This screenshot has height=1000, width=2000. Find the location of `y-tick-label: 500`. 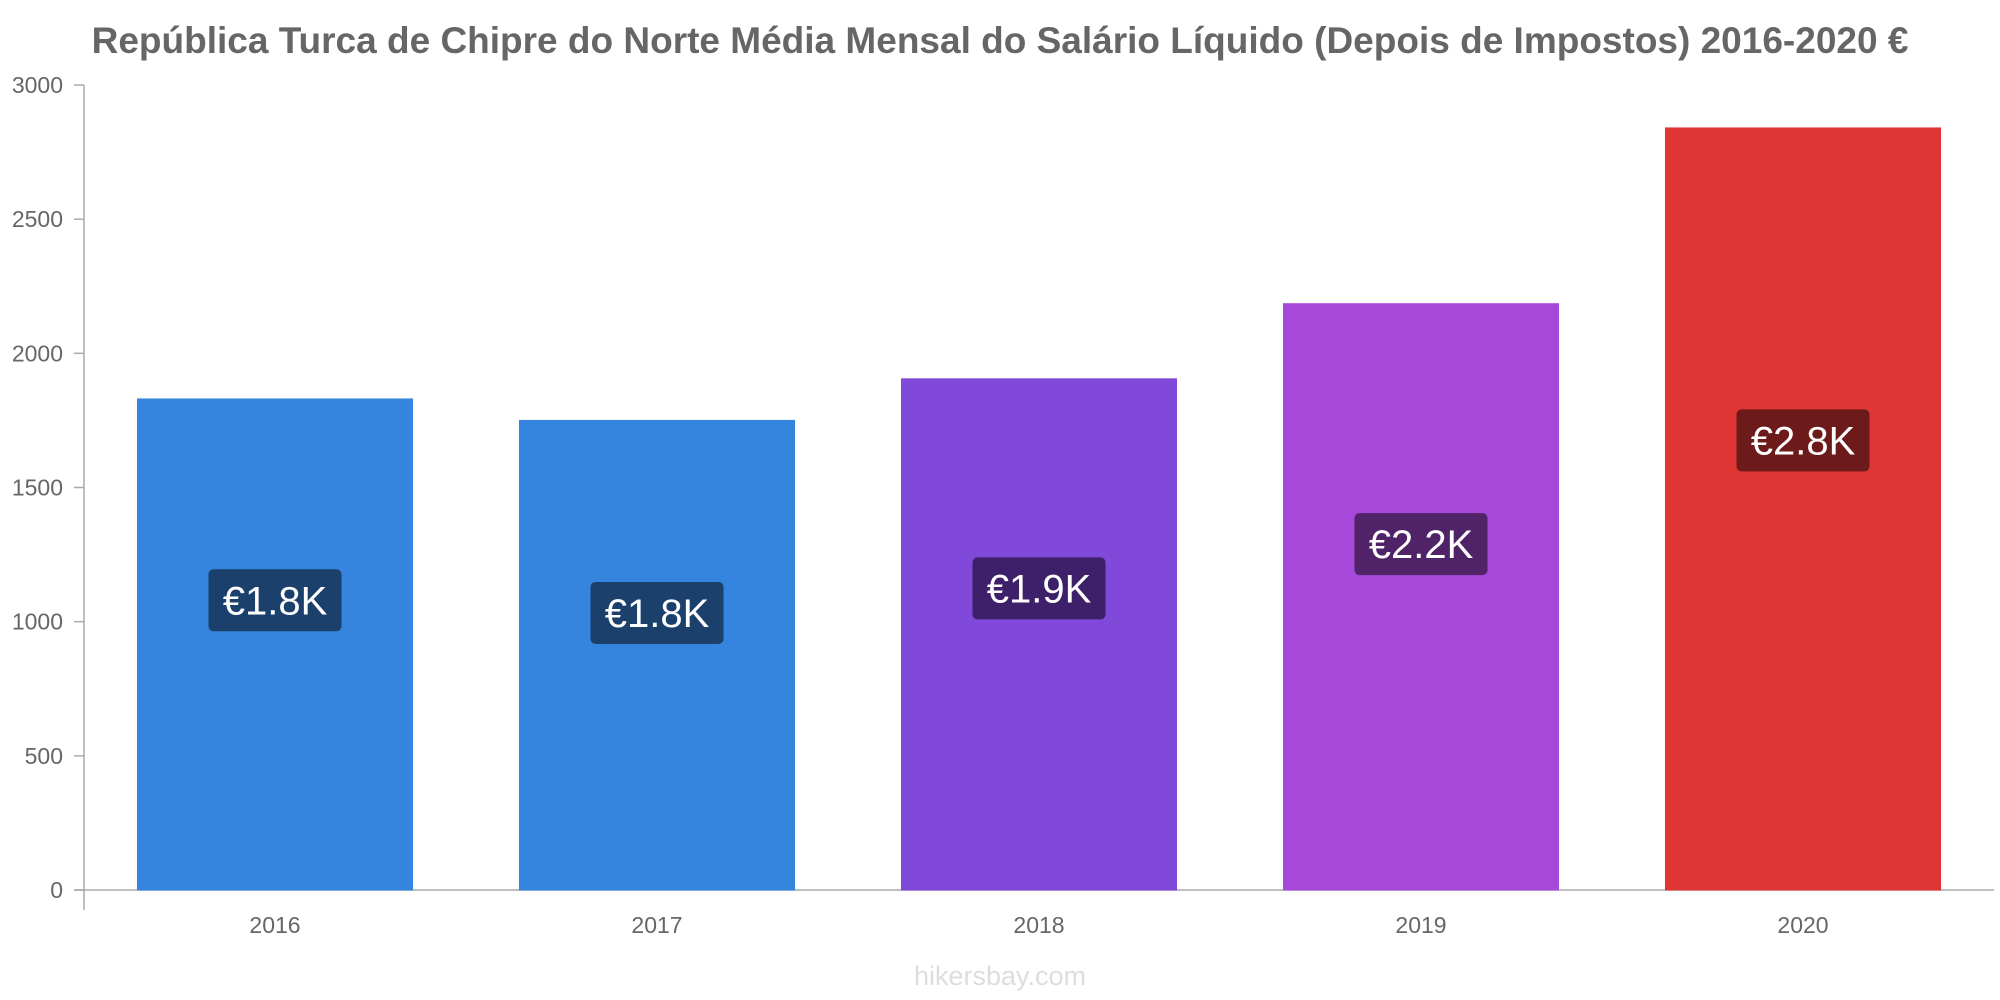

y-tick-label: 500 is located at coordinates (44, 756).